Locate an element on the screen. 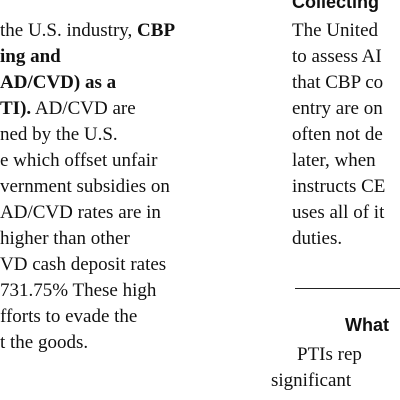 Image resolution: width=400 pixels, height=400 pixels. left-line: fforts to evade the is located at coordinates (87, 317).